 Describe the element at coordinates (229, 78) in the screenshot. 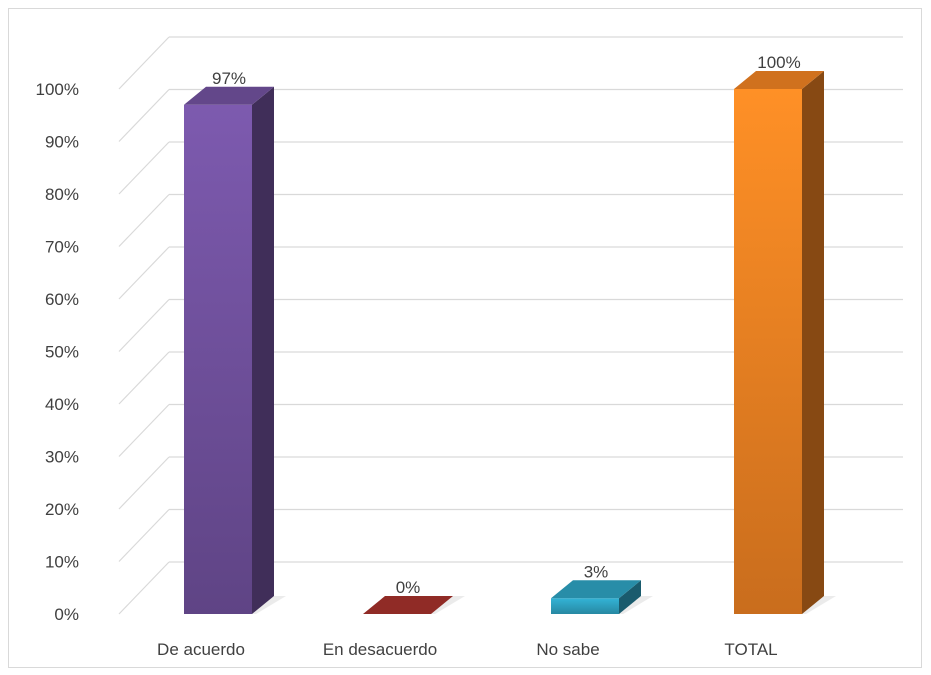

I see `data-label: 97%` at that location.